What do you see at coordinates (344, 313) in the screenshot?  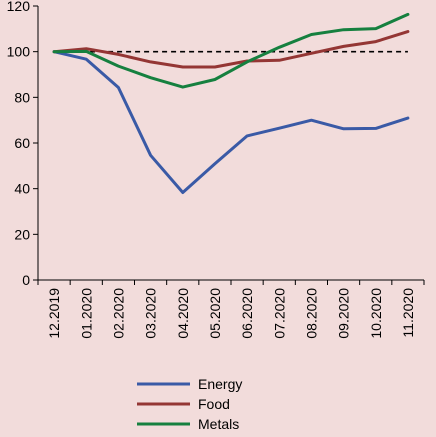 I see `x-tick-label: 09.2020` at bounding box center [344, 313].